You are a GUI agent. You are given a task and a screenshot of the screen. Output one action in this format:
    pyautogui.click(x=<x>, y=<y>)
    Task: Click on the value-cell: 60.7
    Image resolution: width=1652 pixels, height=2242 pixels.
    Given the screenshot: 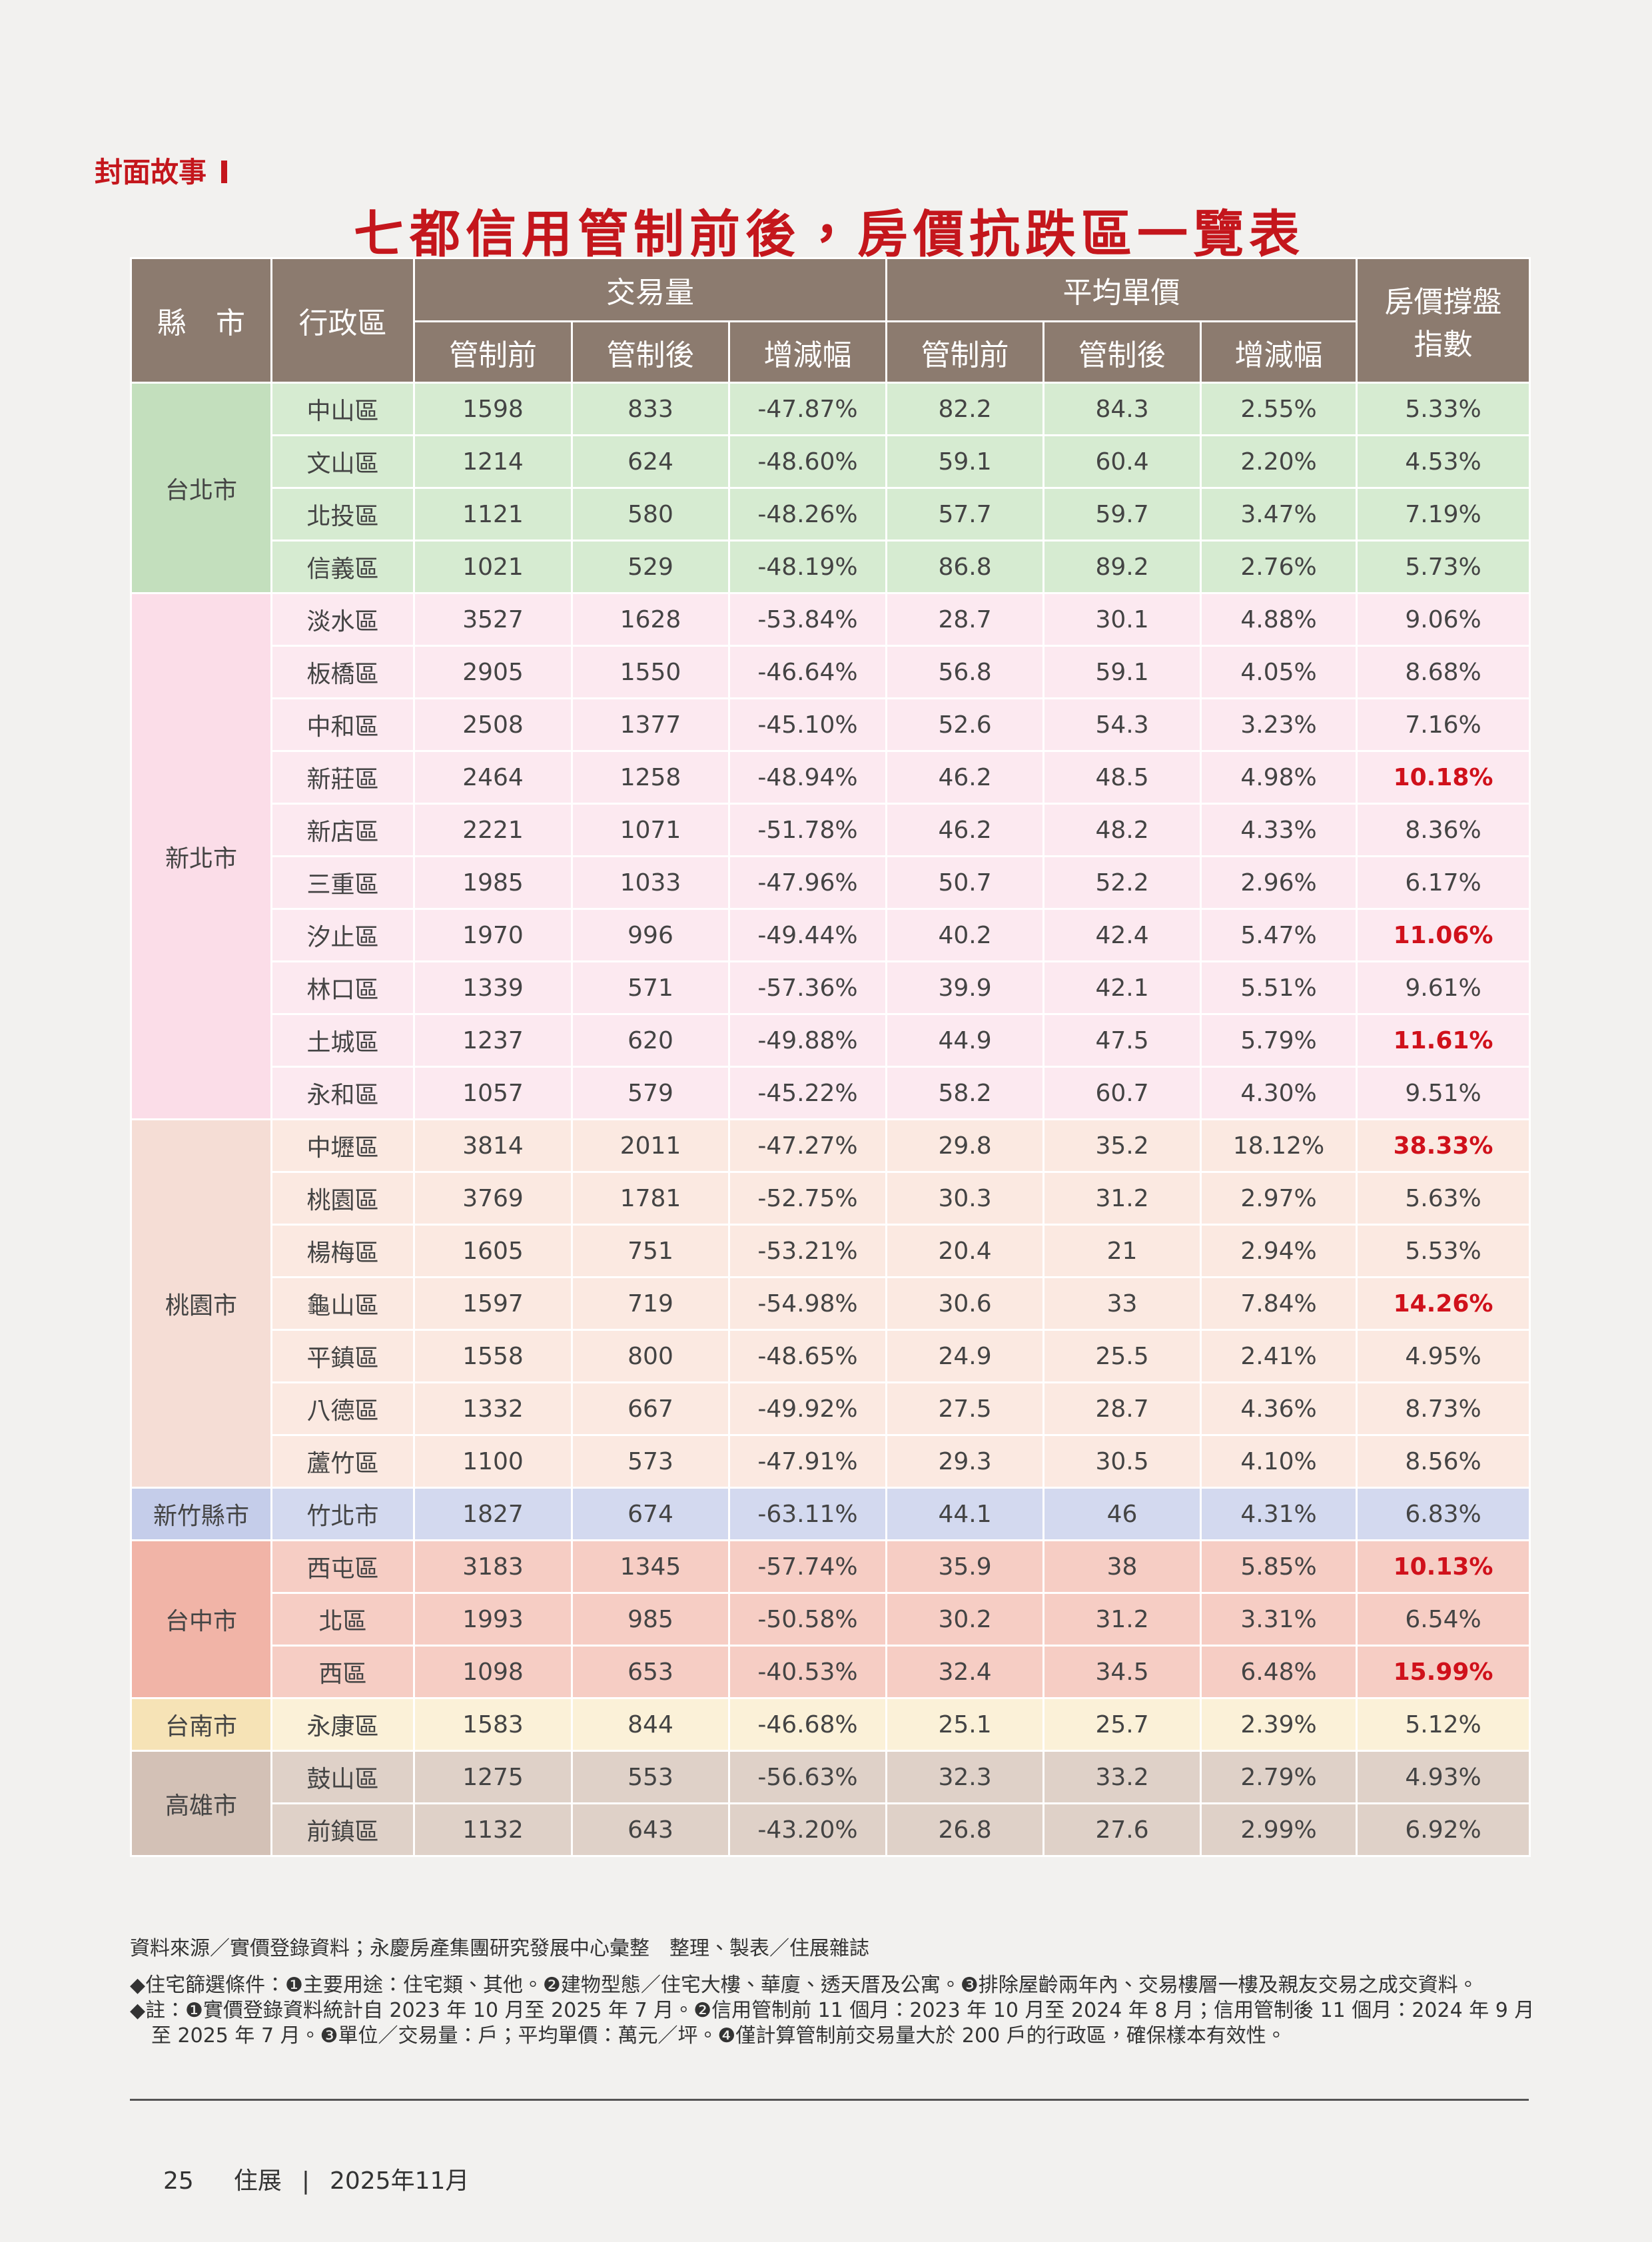 What is the action you would take?
    pyautogui.click(x=1122, y=1093)
    